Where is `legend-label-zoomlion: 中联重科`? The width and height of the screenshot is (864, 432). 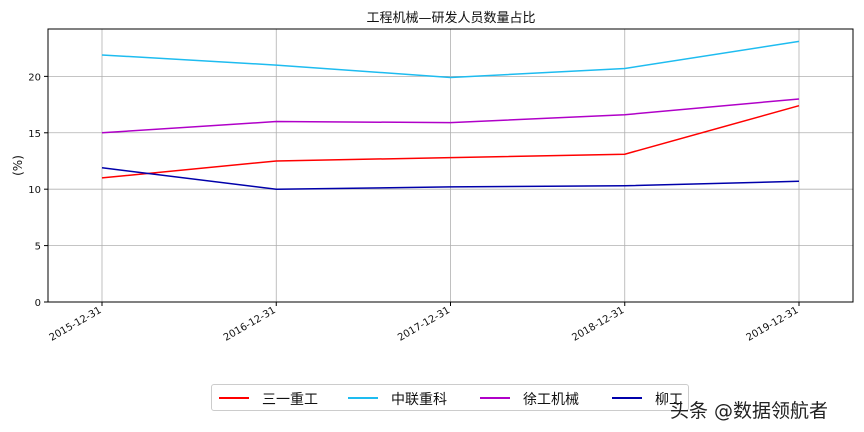 legend-label-zoomlion: 中联重科 is located at coordinates (419, 400).